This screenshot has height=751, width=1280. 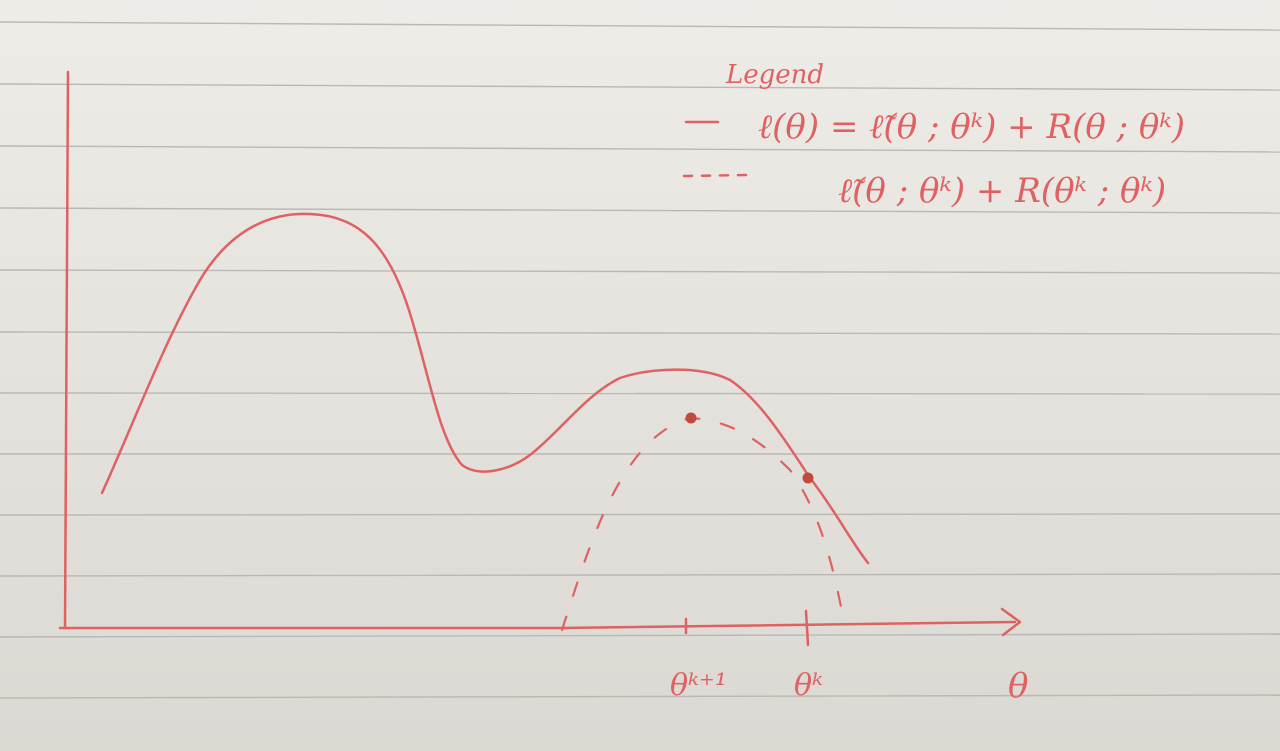 I want to click on legend-dashed-sample, so click(x=716, y=175).